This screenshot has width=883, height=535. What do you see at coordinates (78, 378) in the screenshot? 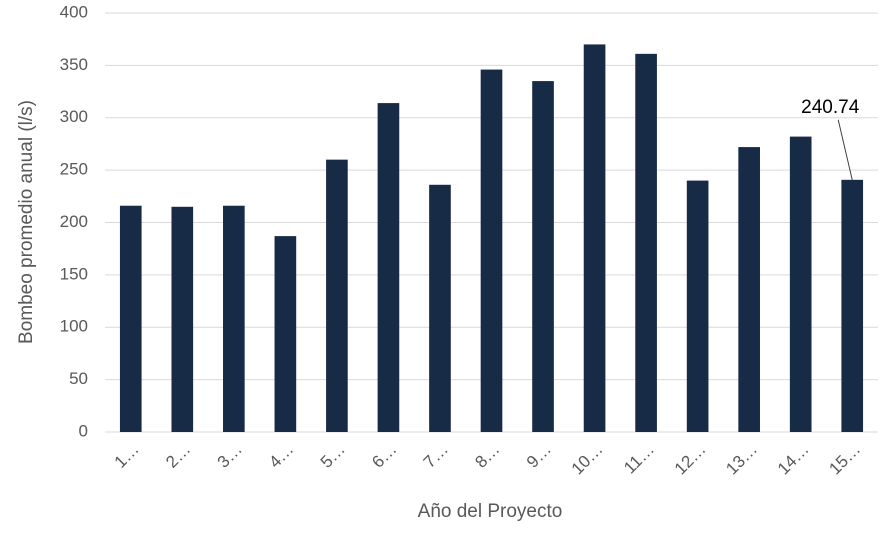
I see `y-tick-label: 50` at bounding box center [78, 378].